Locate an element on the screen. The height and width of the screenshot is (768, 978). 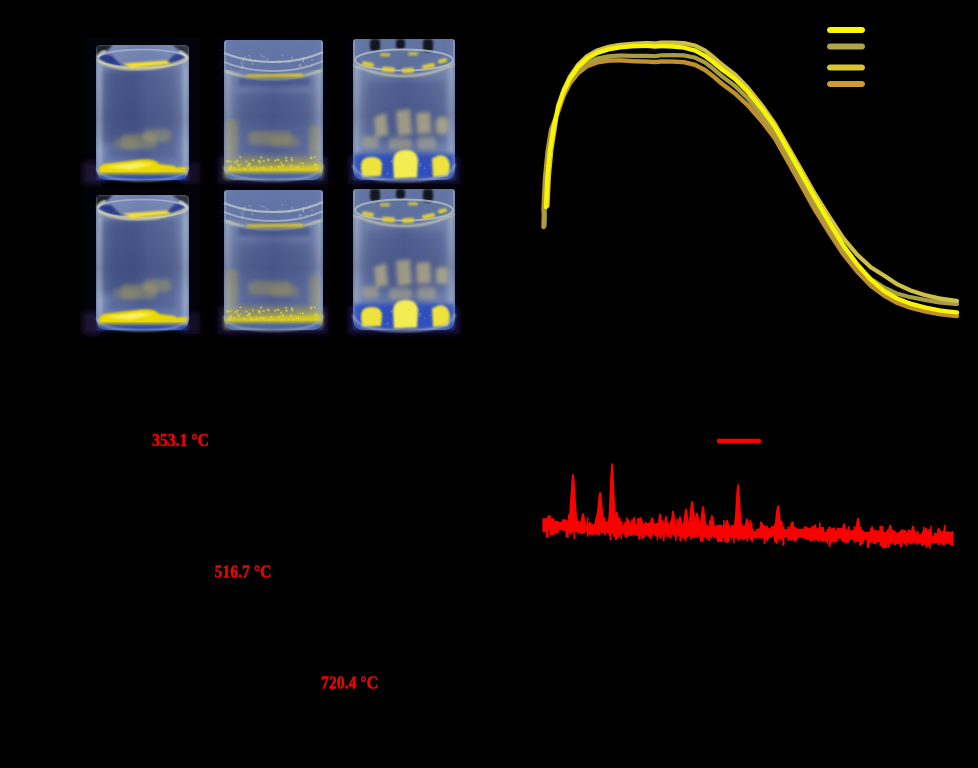
svg-text: 720.4 °C is located at coordinates (349, 683).